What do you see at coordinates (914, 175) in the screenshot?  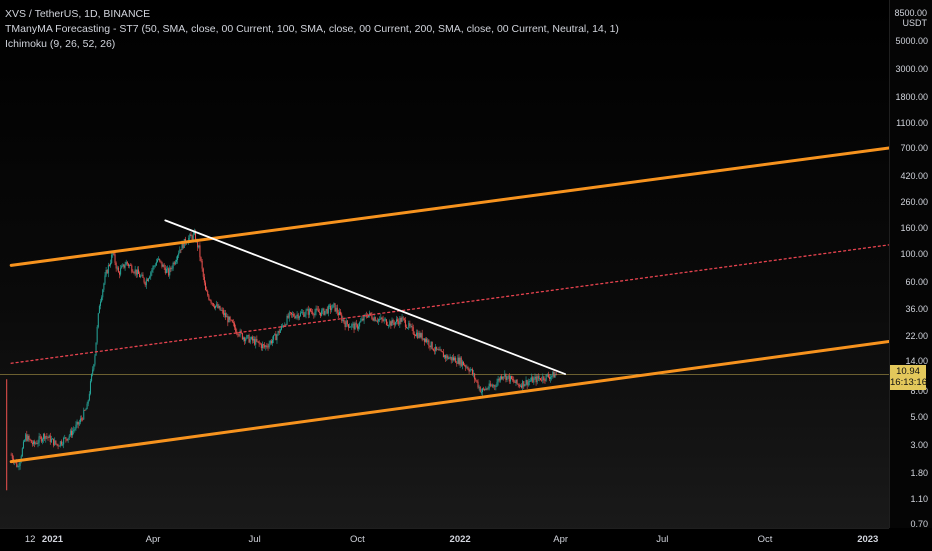 I see `y-tick-label: 420.00` at bounding box center [914, 175].